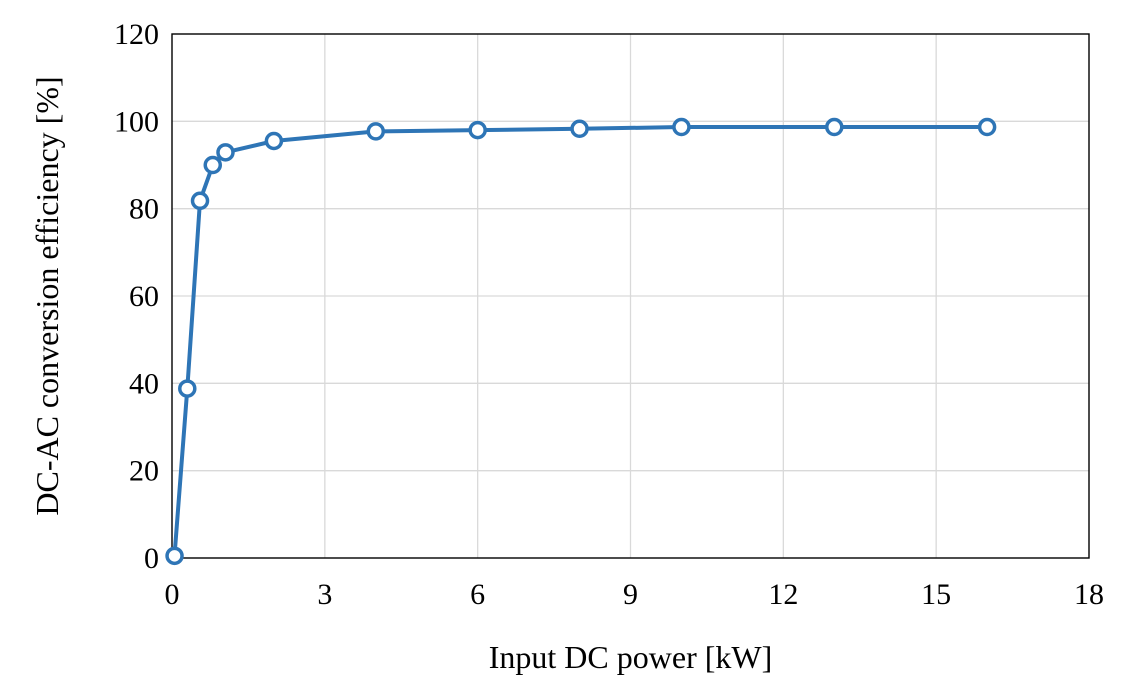 Image resolution: width=1129 pixels, height=692 pixels. I want to click on x-tick-label: 18, so click(1089, 594).